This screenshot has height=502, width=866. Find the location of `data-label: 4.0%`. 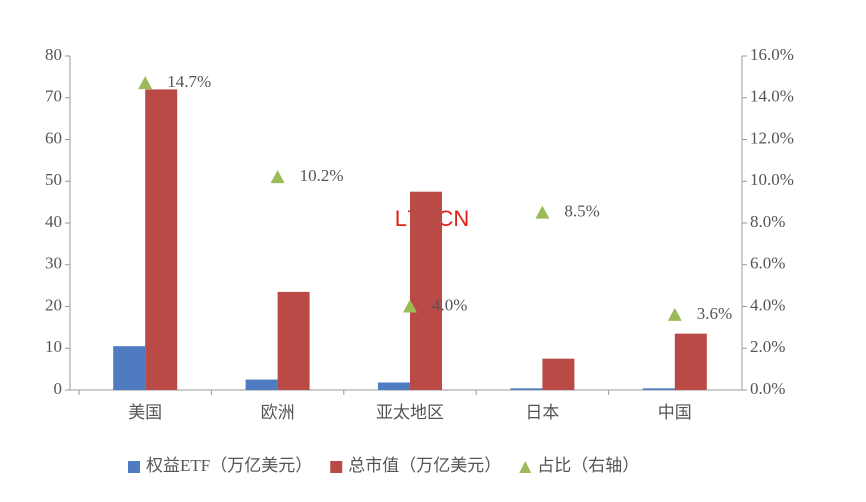

data-label: 4.0% is located at coordinates (449, 304).